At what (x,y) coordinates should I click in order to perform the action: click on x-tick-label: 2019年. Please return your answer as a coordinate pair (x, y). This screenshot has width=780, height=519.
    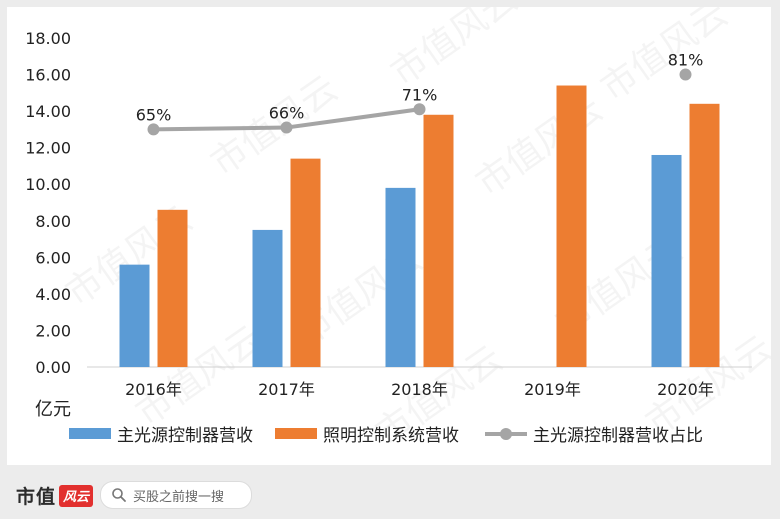
    Looking at the image, I should click on (552, 389).